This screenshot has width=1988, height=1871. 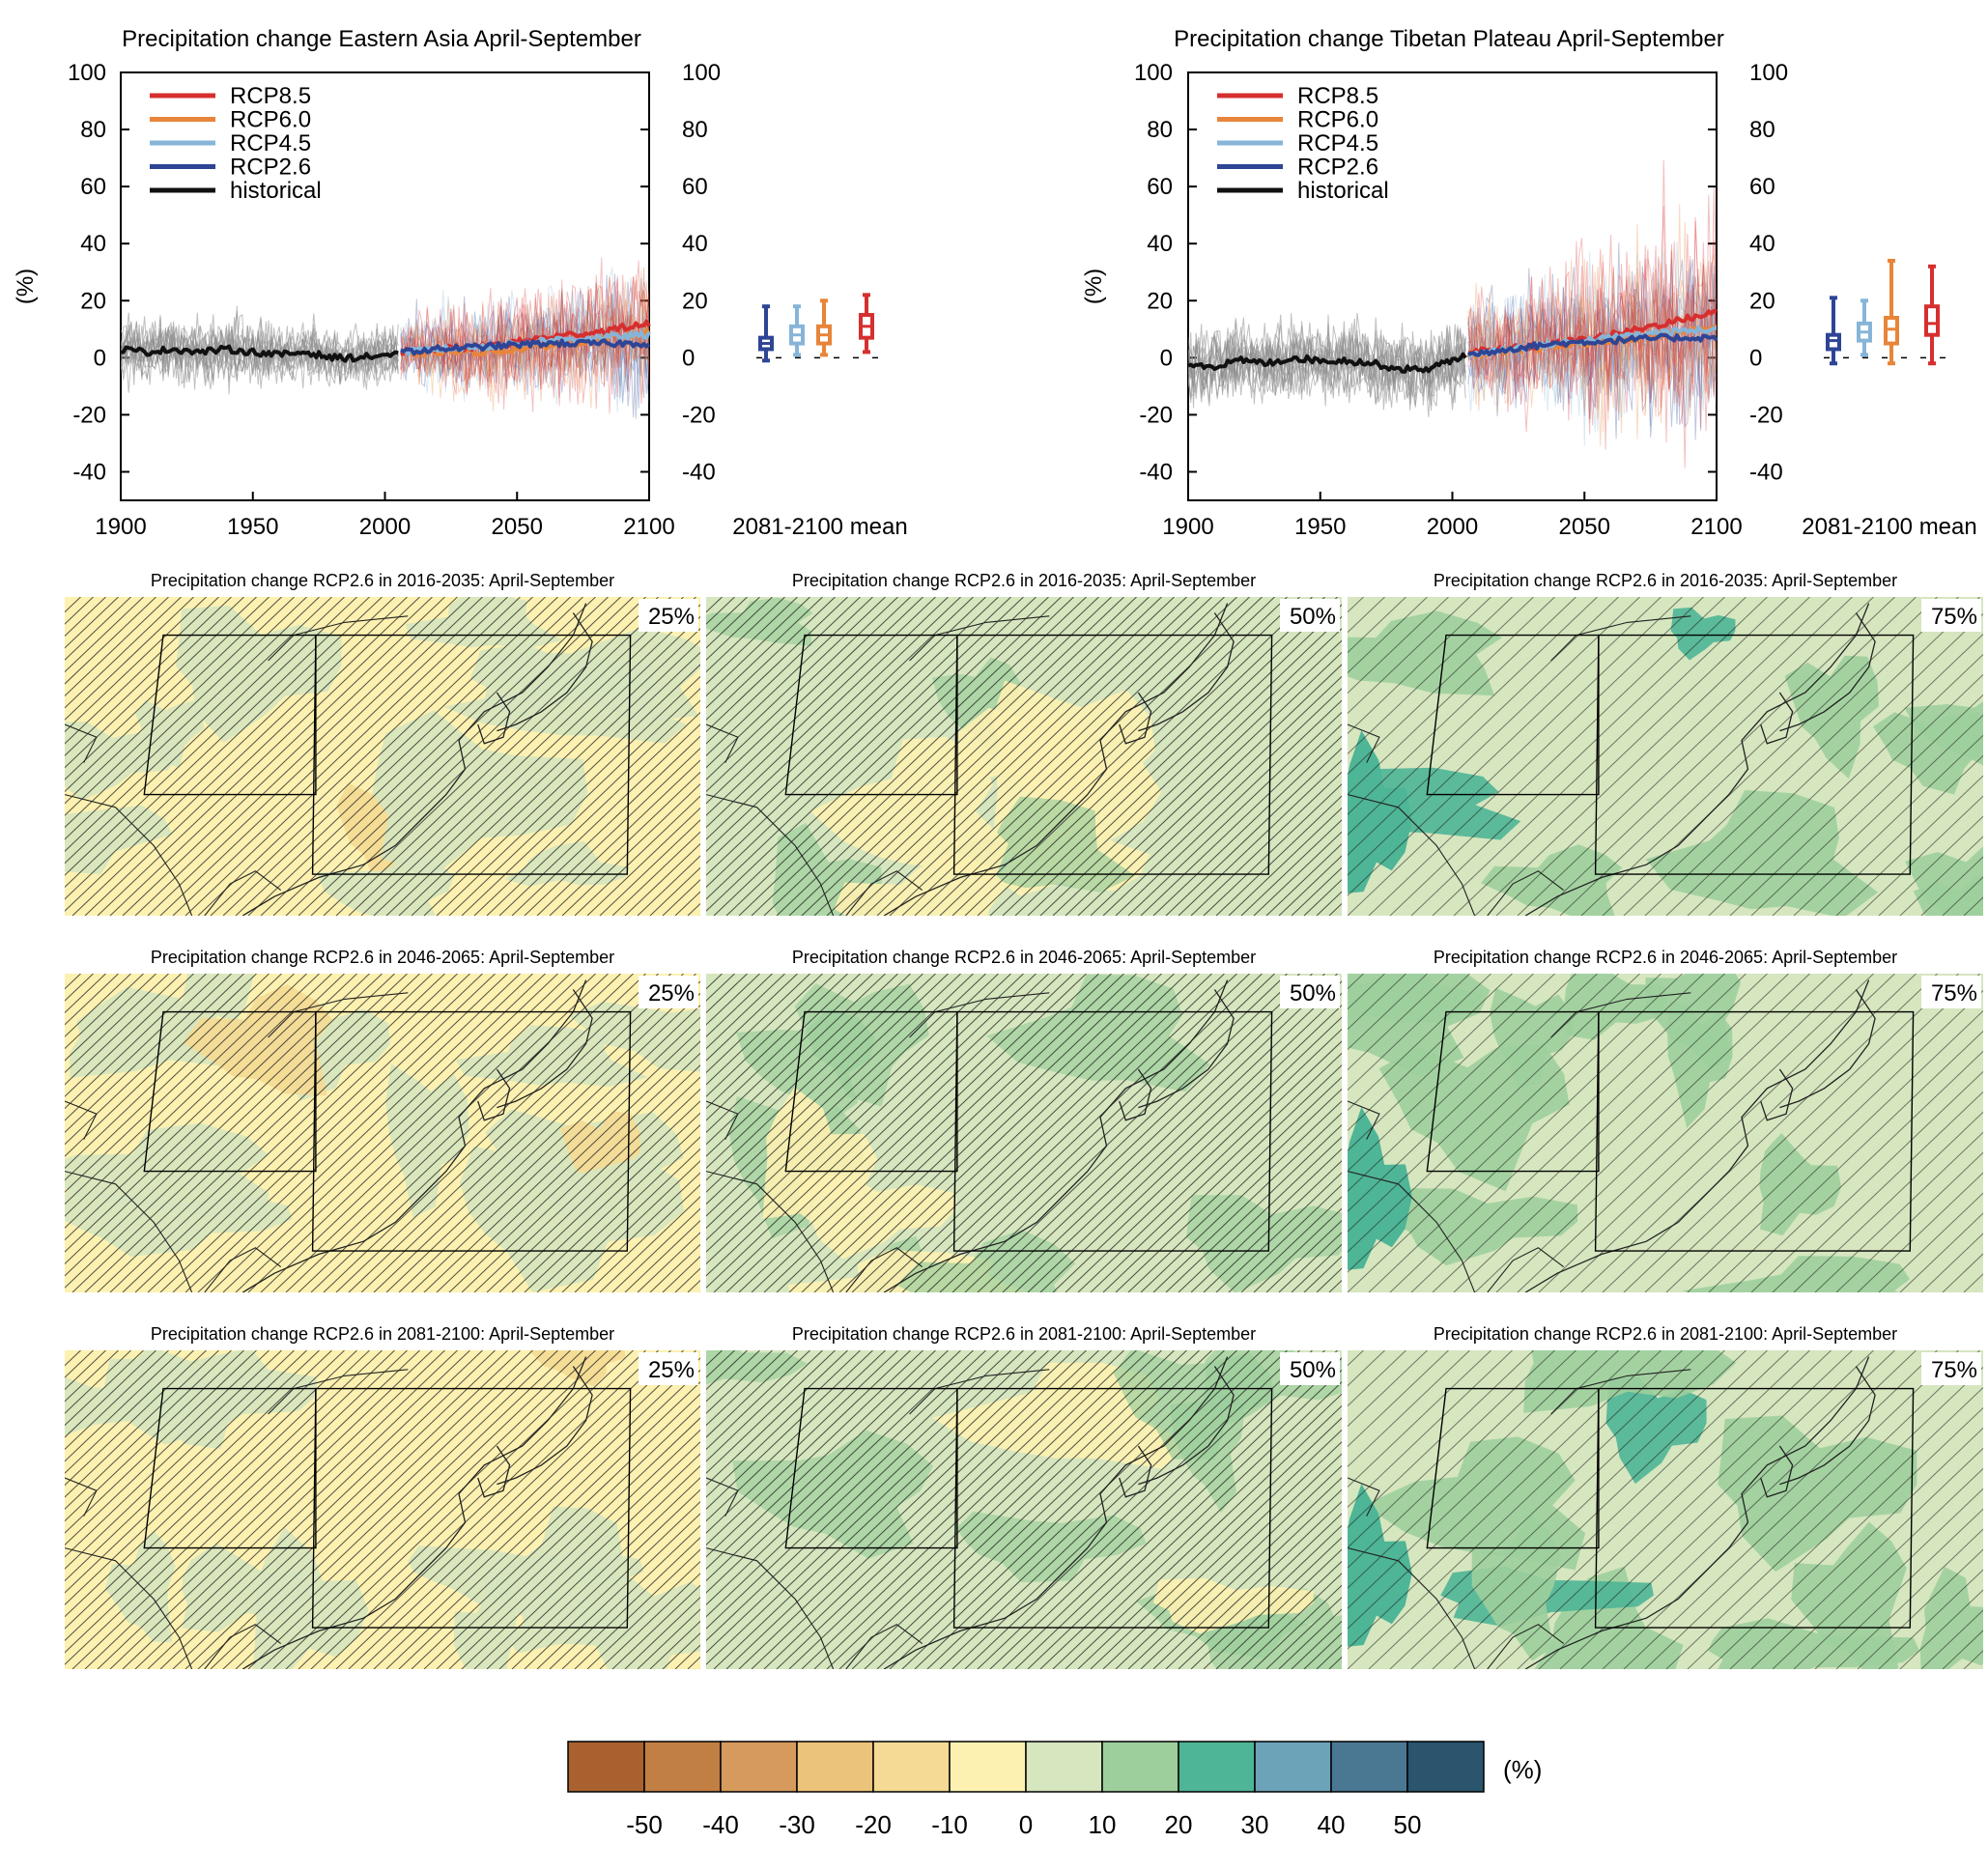 What do you see at coordinates (1762, 244) in the screenshot?
I see `y-tick-label-right: 40` at bounding box center [1762, 244].